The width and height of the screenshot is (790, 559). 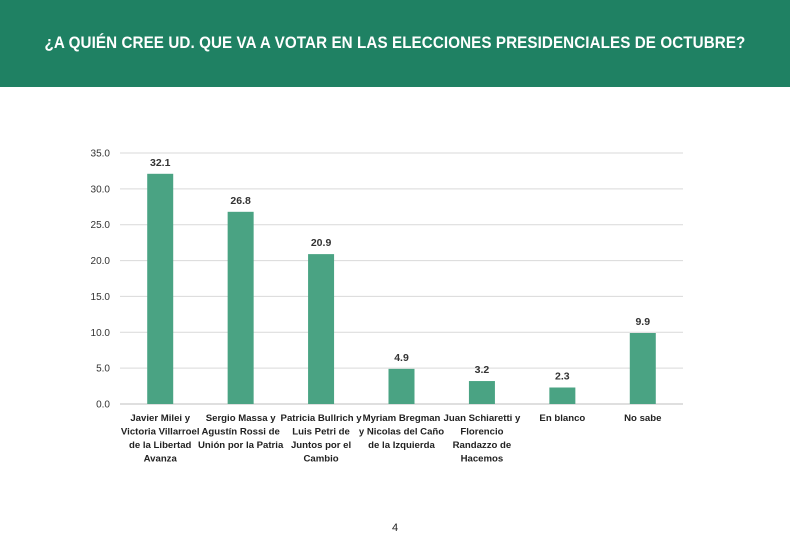 I want to click on y-tick-label: 15.0, so click(x=101, y=297).